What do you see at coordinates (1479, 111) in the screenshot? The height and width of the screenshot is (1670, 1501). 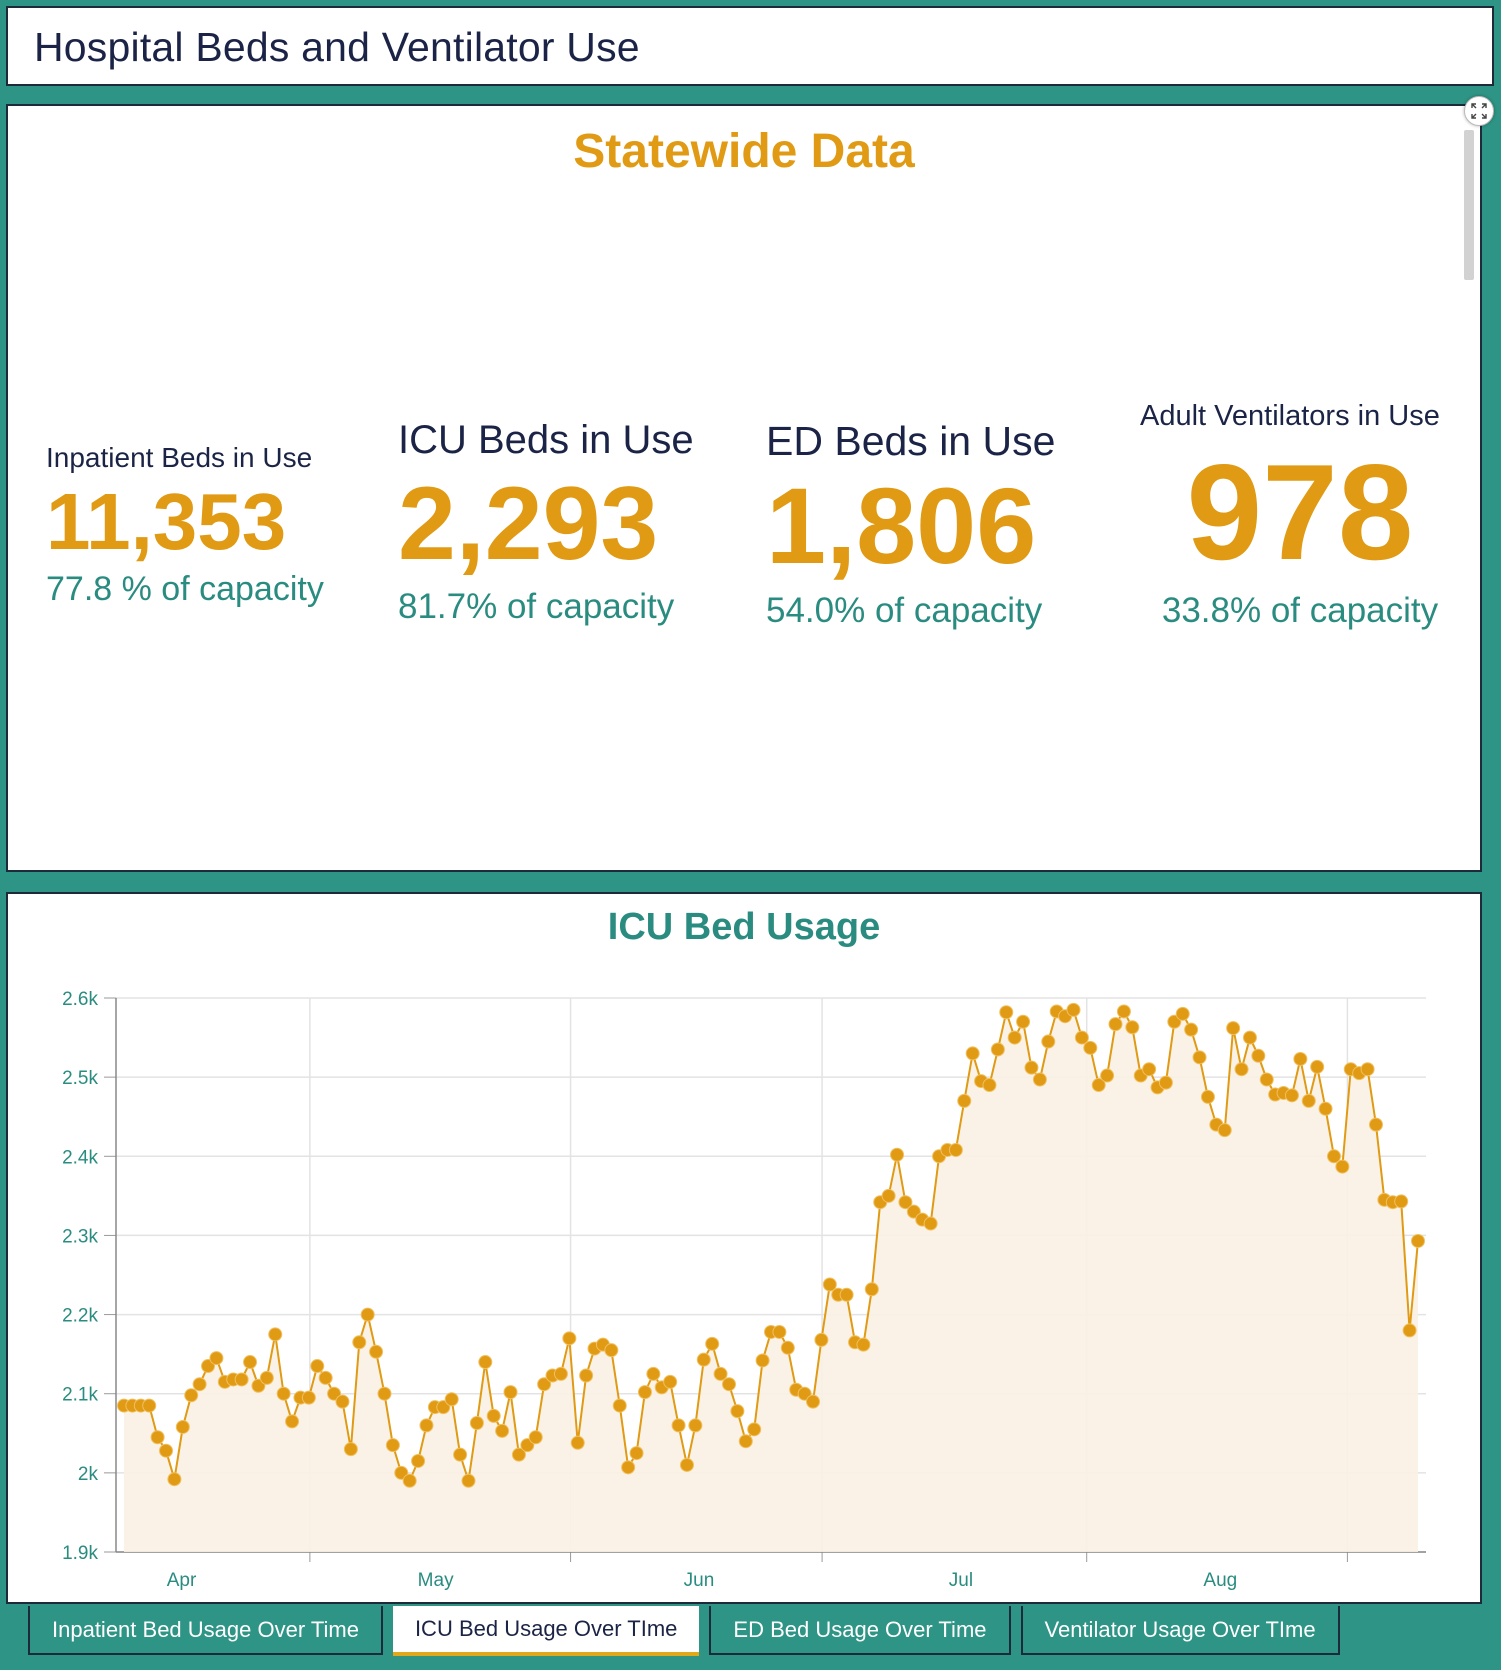 I see `expand-button` at bounding box center [1479, 111].